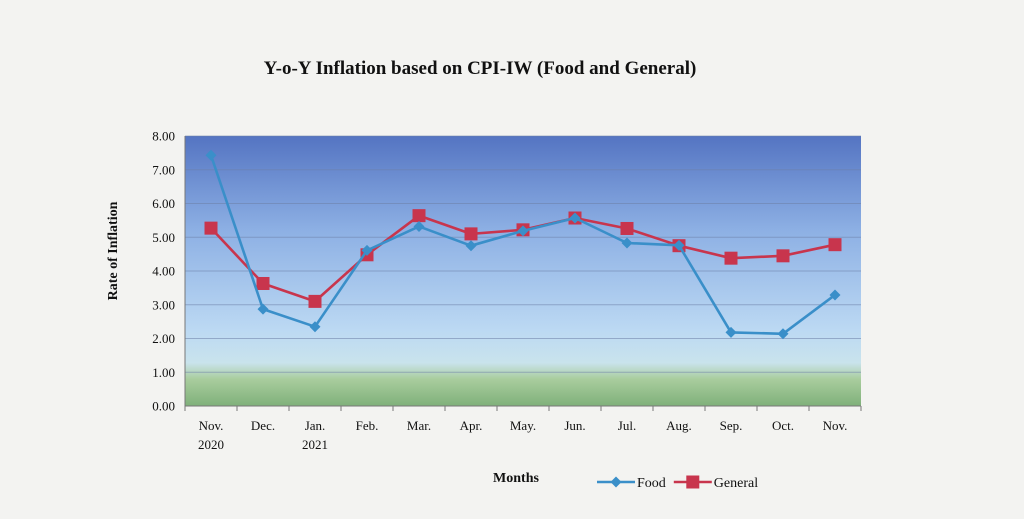  Describe the element at coordinates (736, 483) in the screenshot. I see `legend-general-label: General` at that location.